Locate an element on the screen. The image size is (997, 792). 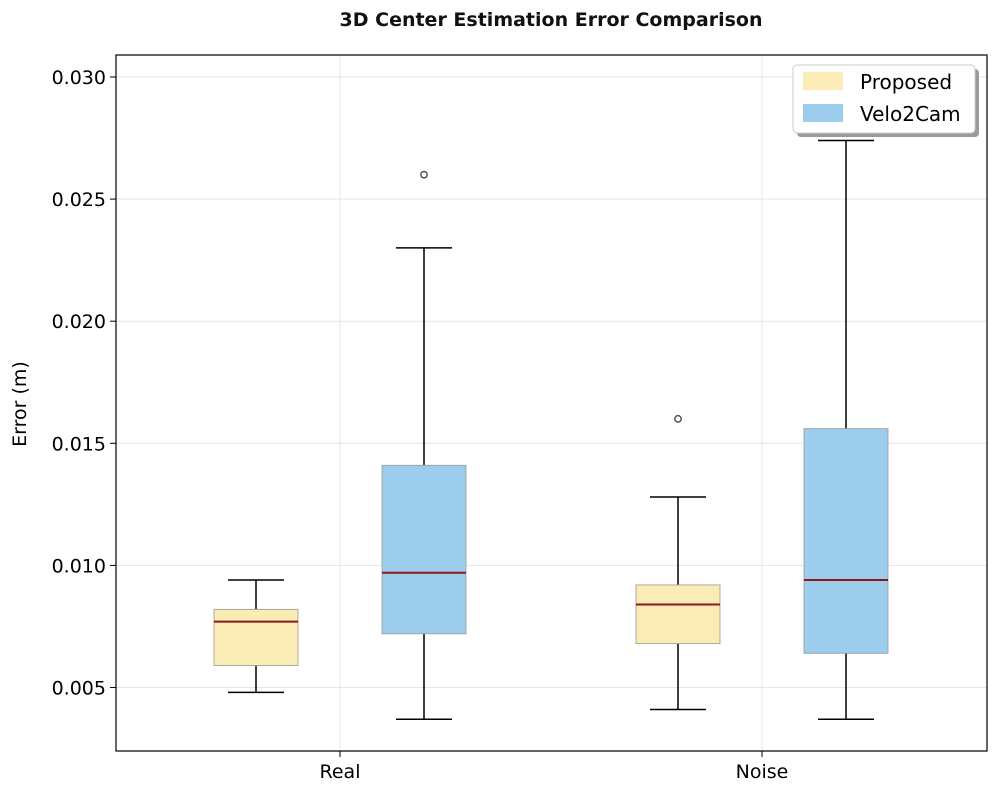
chart-title: 3D Center Estimation Error Comparison is located at coordinates (551, 20).